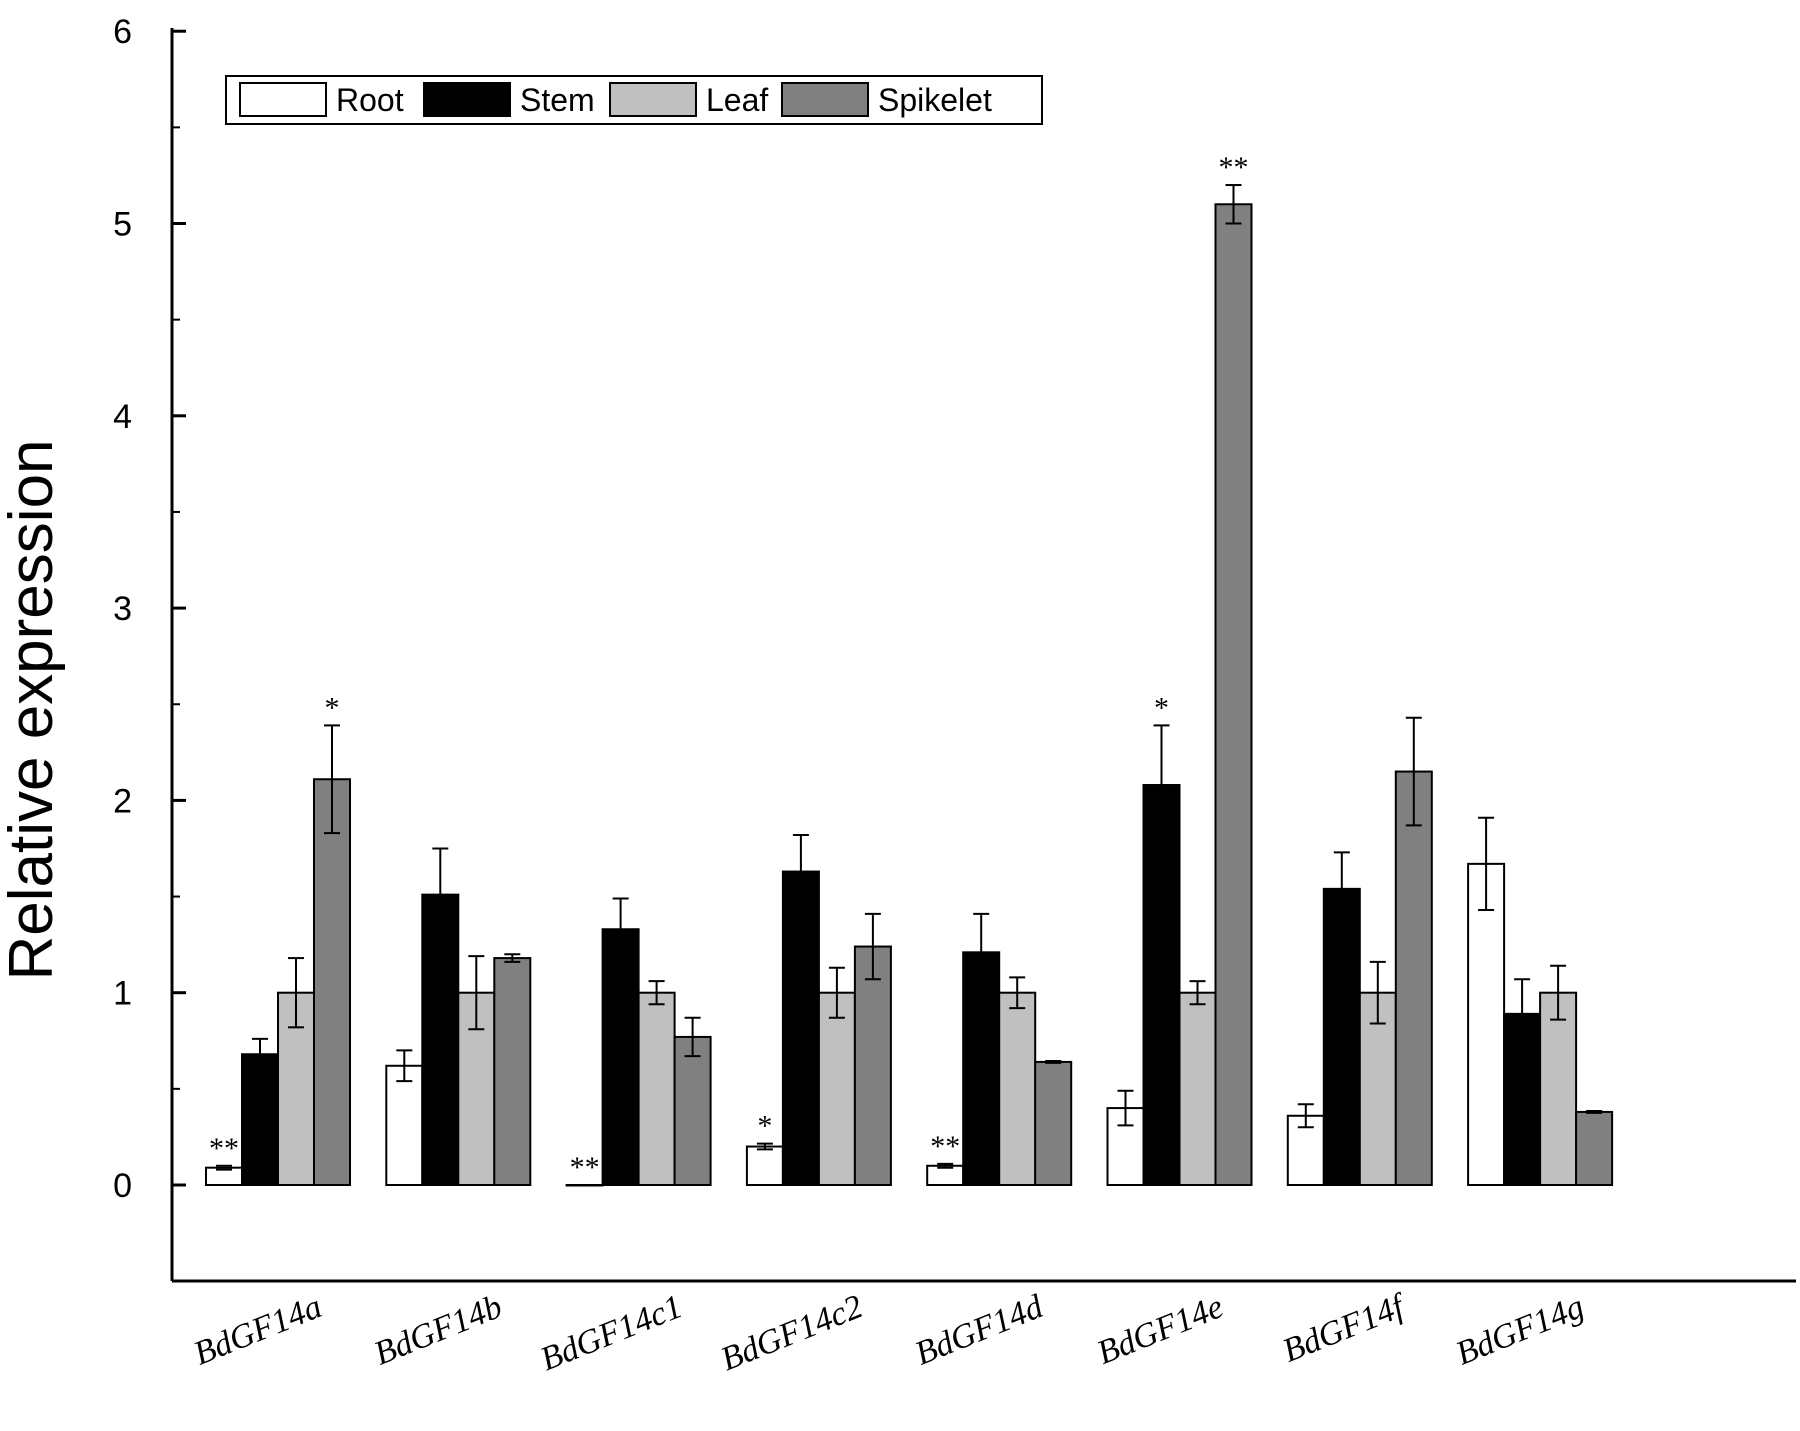 This screenshot has width=1800, height=1431. Describe the element at coordinates (800, 1028) in the screenshot. I see `bar-stem-bdgf14c2` at that location.